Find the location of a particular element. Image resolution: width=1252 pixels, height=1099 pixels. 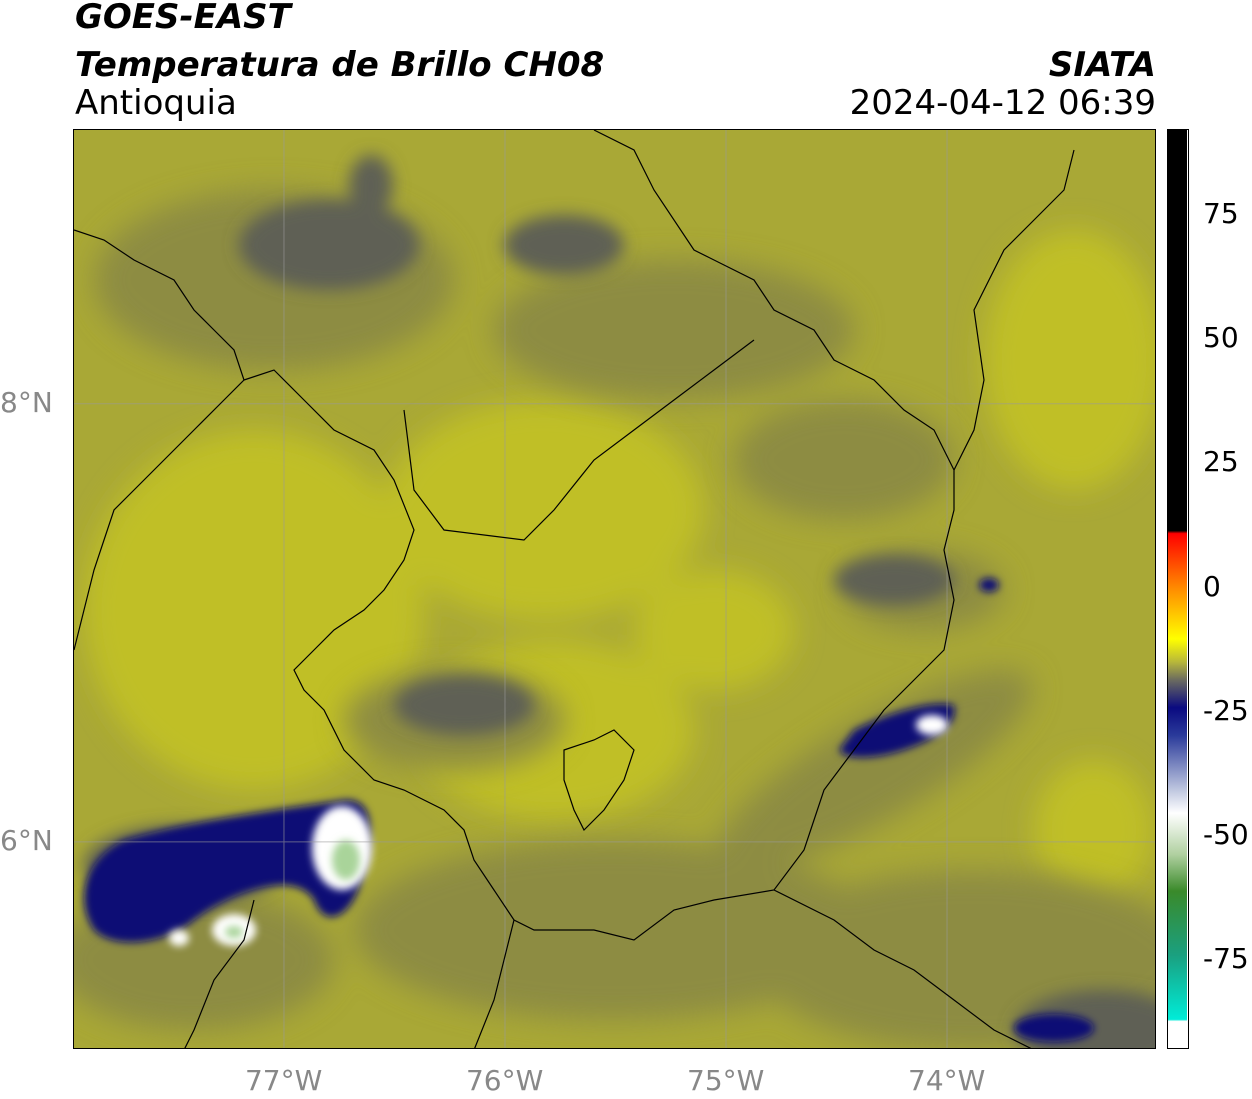

timestamp-label: 2024-04-12 06:39 is located at coordinates (1002, 103).